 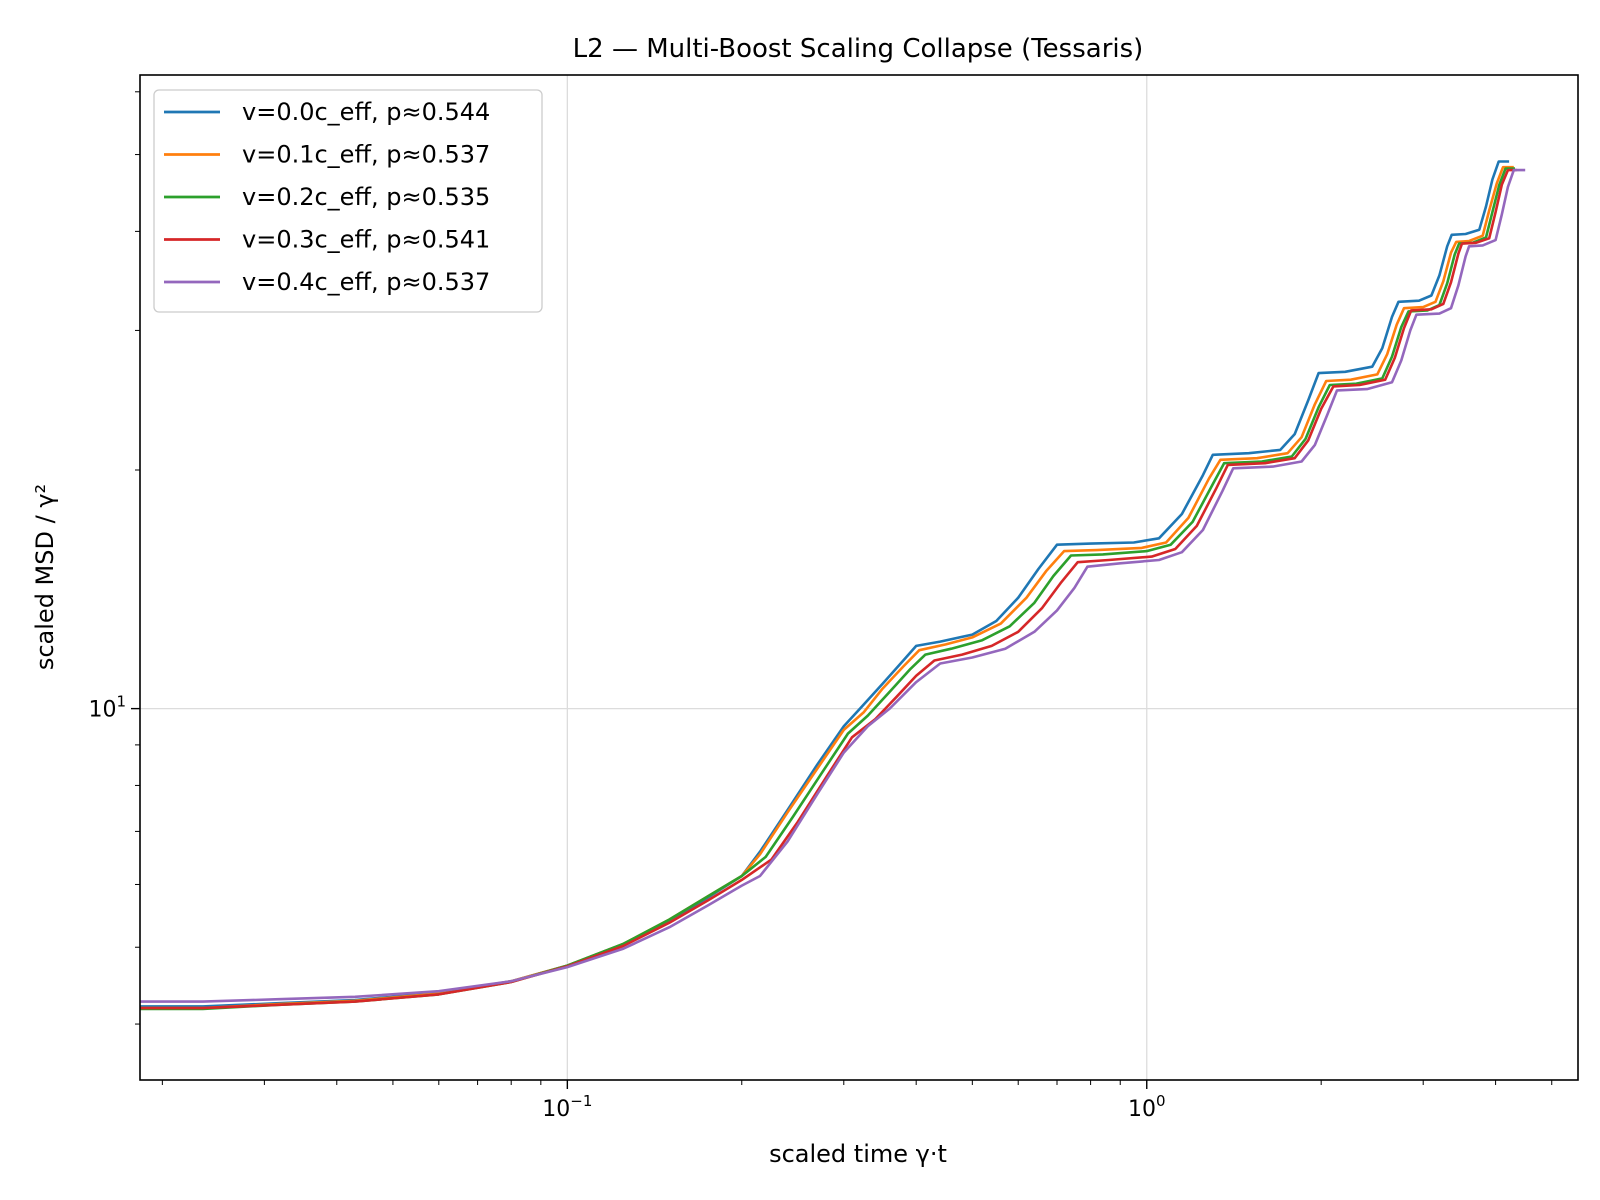 What do you see at coordinates (366, 197) in the screenshot?
I see `legend-label-2: v=0.2c_eff, p≈0.535` at bounding box center [366, 197].